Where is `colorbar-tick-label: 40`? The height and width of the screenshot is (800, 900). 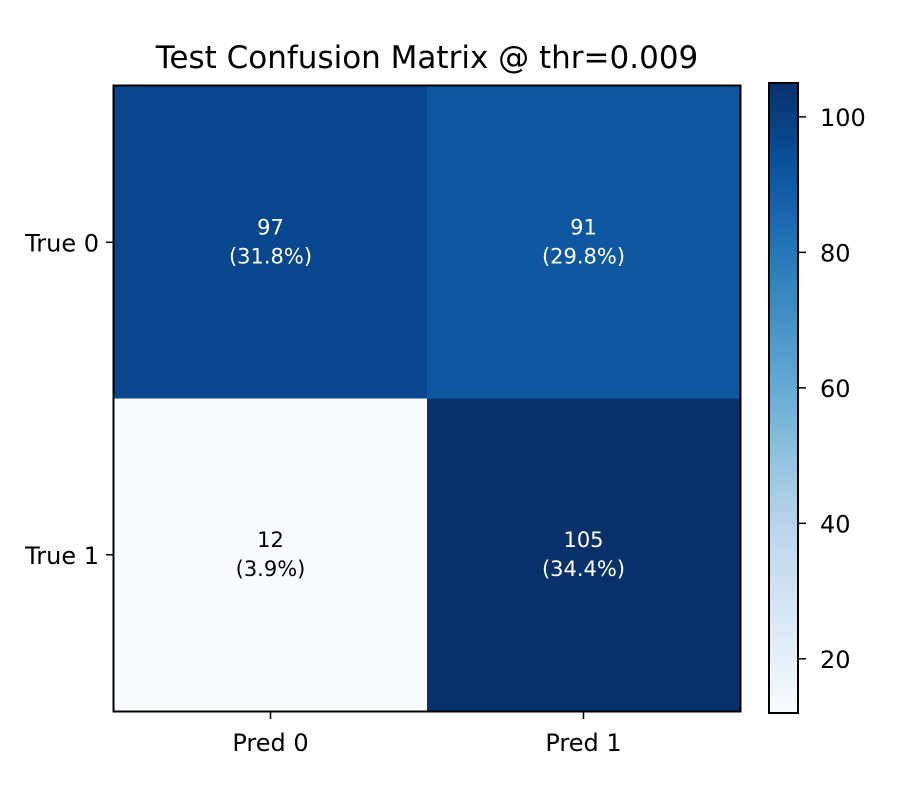
colorbar-tick-label: 40 is located at coordinates (835, 524).